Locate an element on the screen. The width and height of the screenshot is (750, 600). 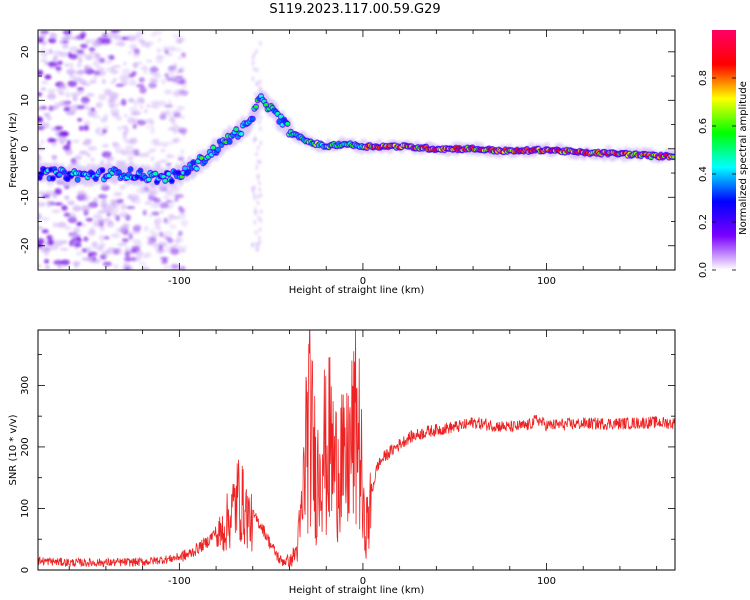
x-tick-label: 100 is located at coordinates (546, 581).